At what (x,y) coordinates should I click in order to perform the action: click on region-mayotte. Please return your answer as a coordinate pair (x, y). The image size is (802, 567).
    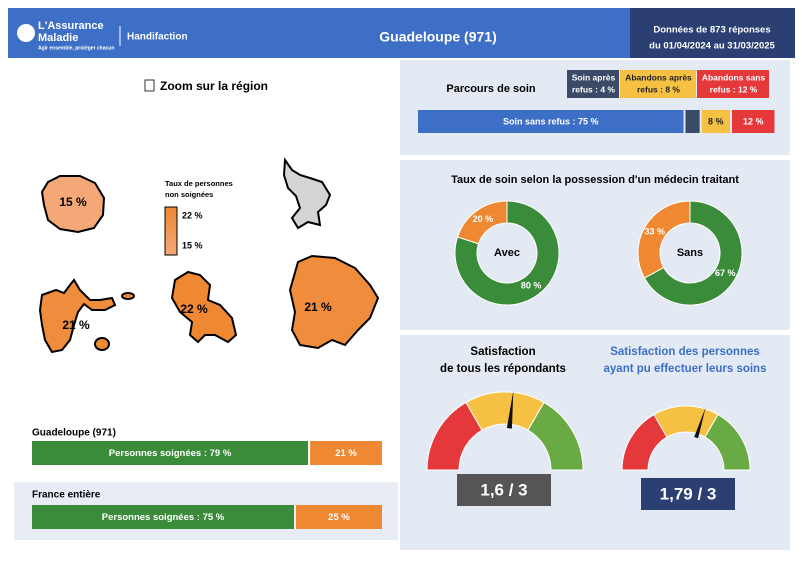
    Looking at the image, I should click on (307, 193).